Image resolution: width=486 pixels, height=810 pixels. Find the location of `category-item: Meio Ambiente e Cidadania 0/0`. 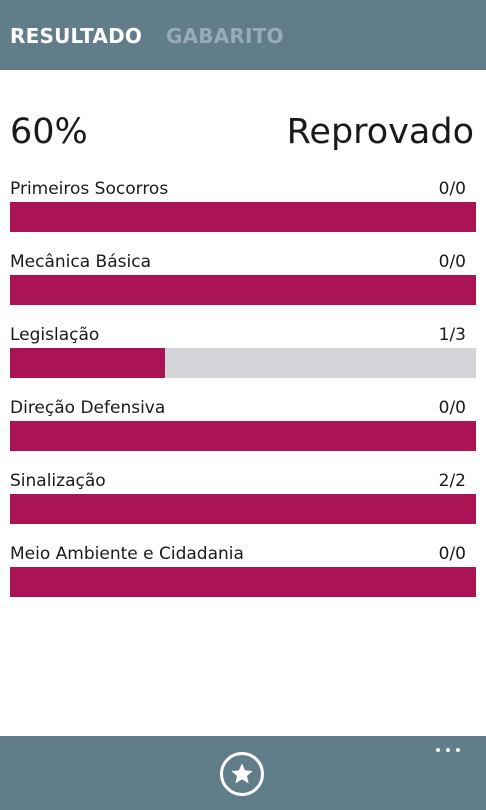

category-item: Meio Ambiente e Cidadania 0/0 is located at coordinates (243, 571).